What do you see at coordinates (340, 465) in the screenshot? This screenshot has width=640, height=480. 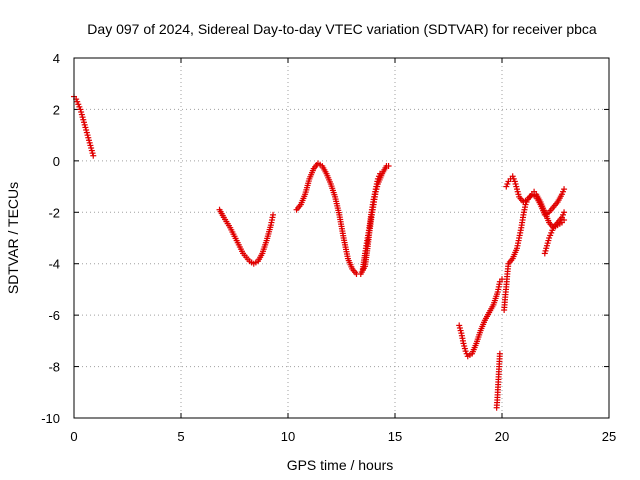 I see `x-axis-label: GPS time / hours` at bounding box center [340, 465].